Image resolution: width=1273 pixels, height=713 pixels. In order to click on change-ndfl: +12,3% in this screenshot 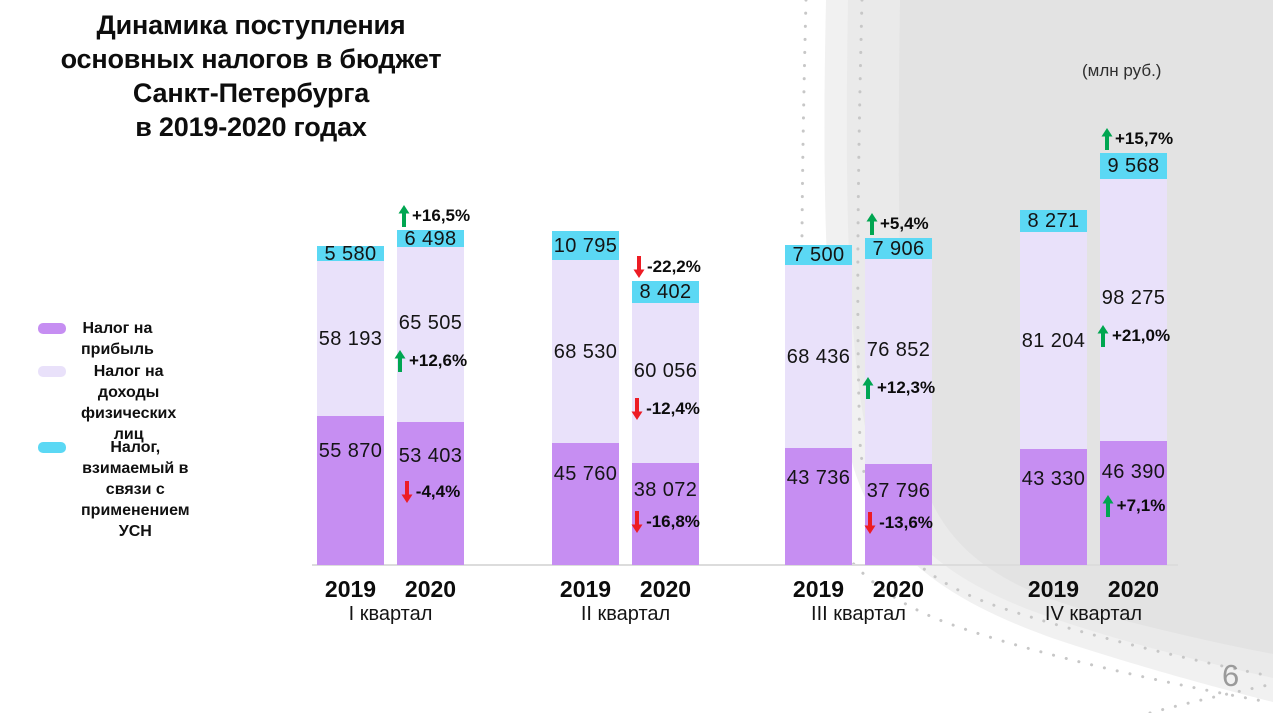, I will do `click(898, 387)`.